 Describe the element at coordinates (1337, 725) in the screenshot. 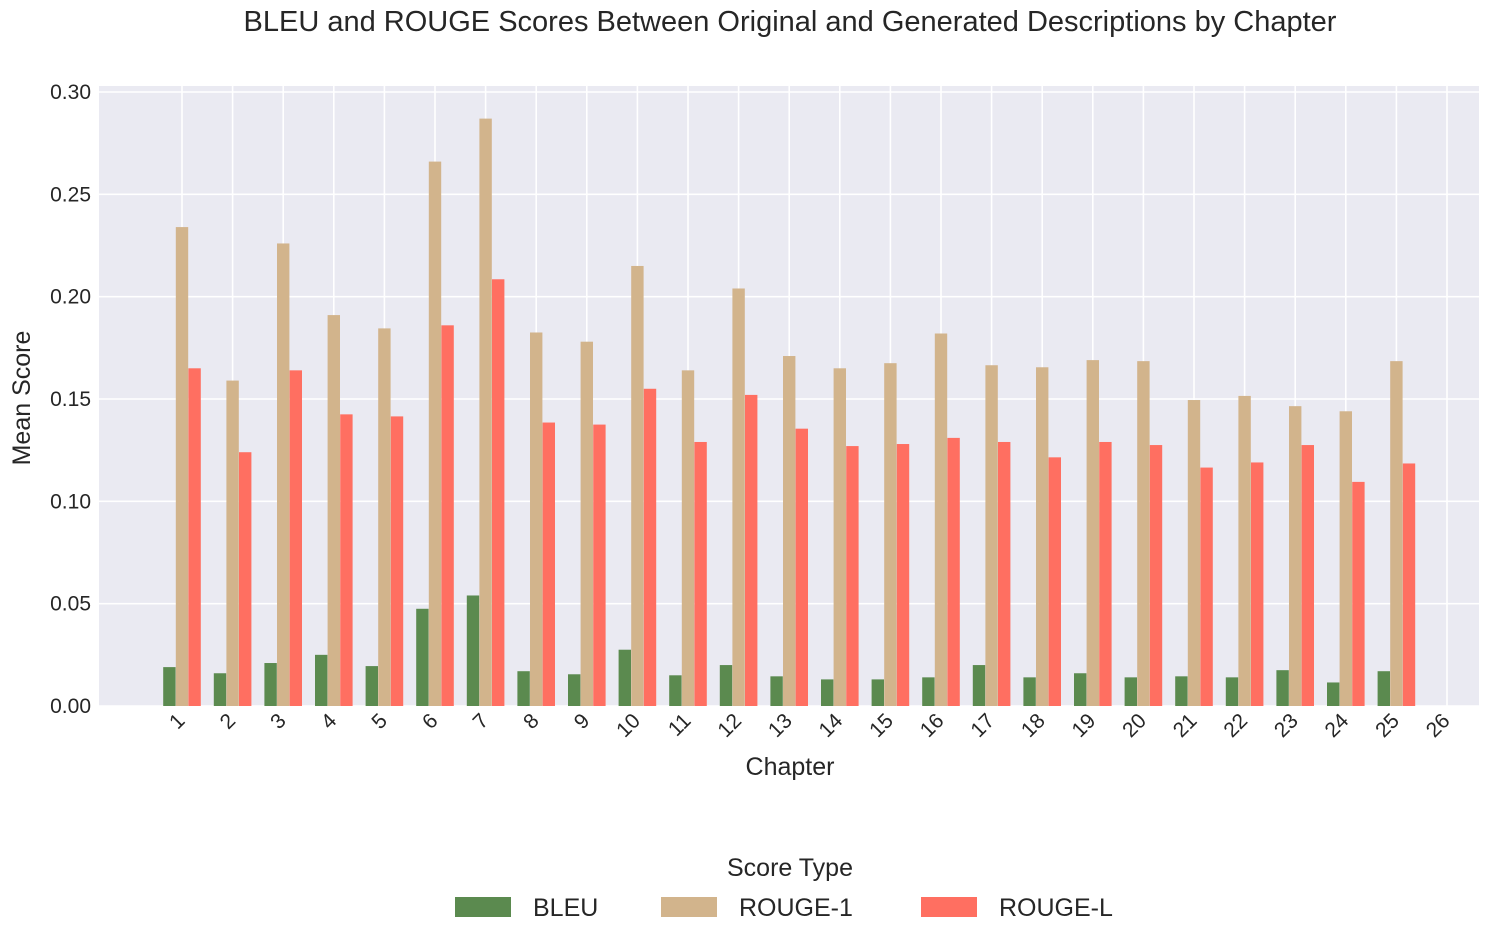

I see `x-tick-label: 24` at that location.